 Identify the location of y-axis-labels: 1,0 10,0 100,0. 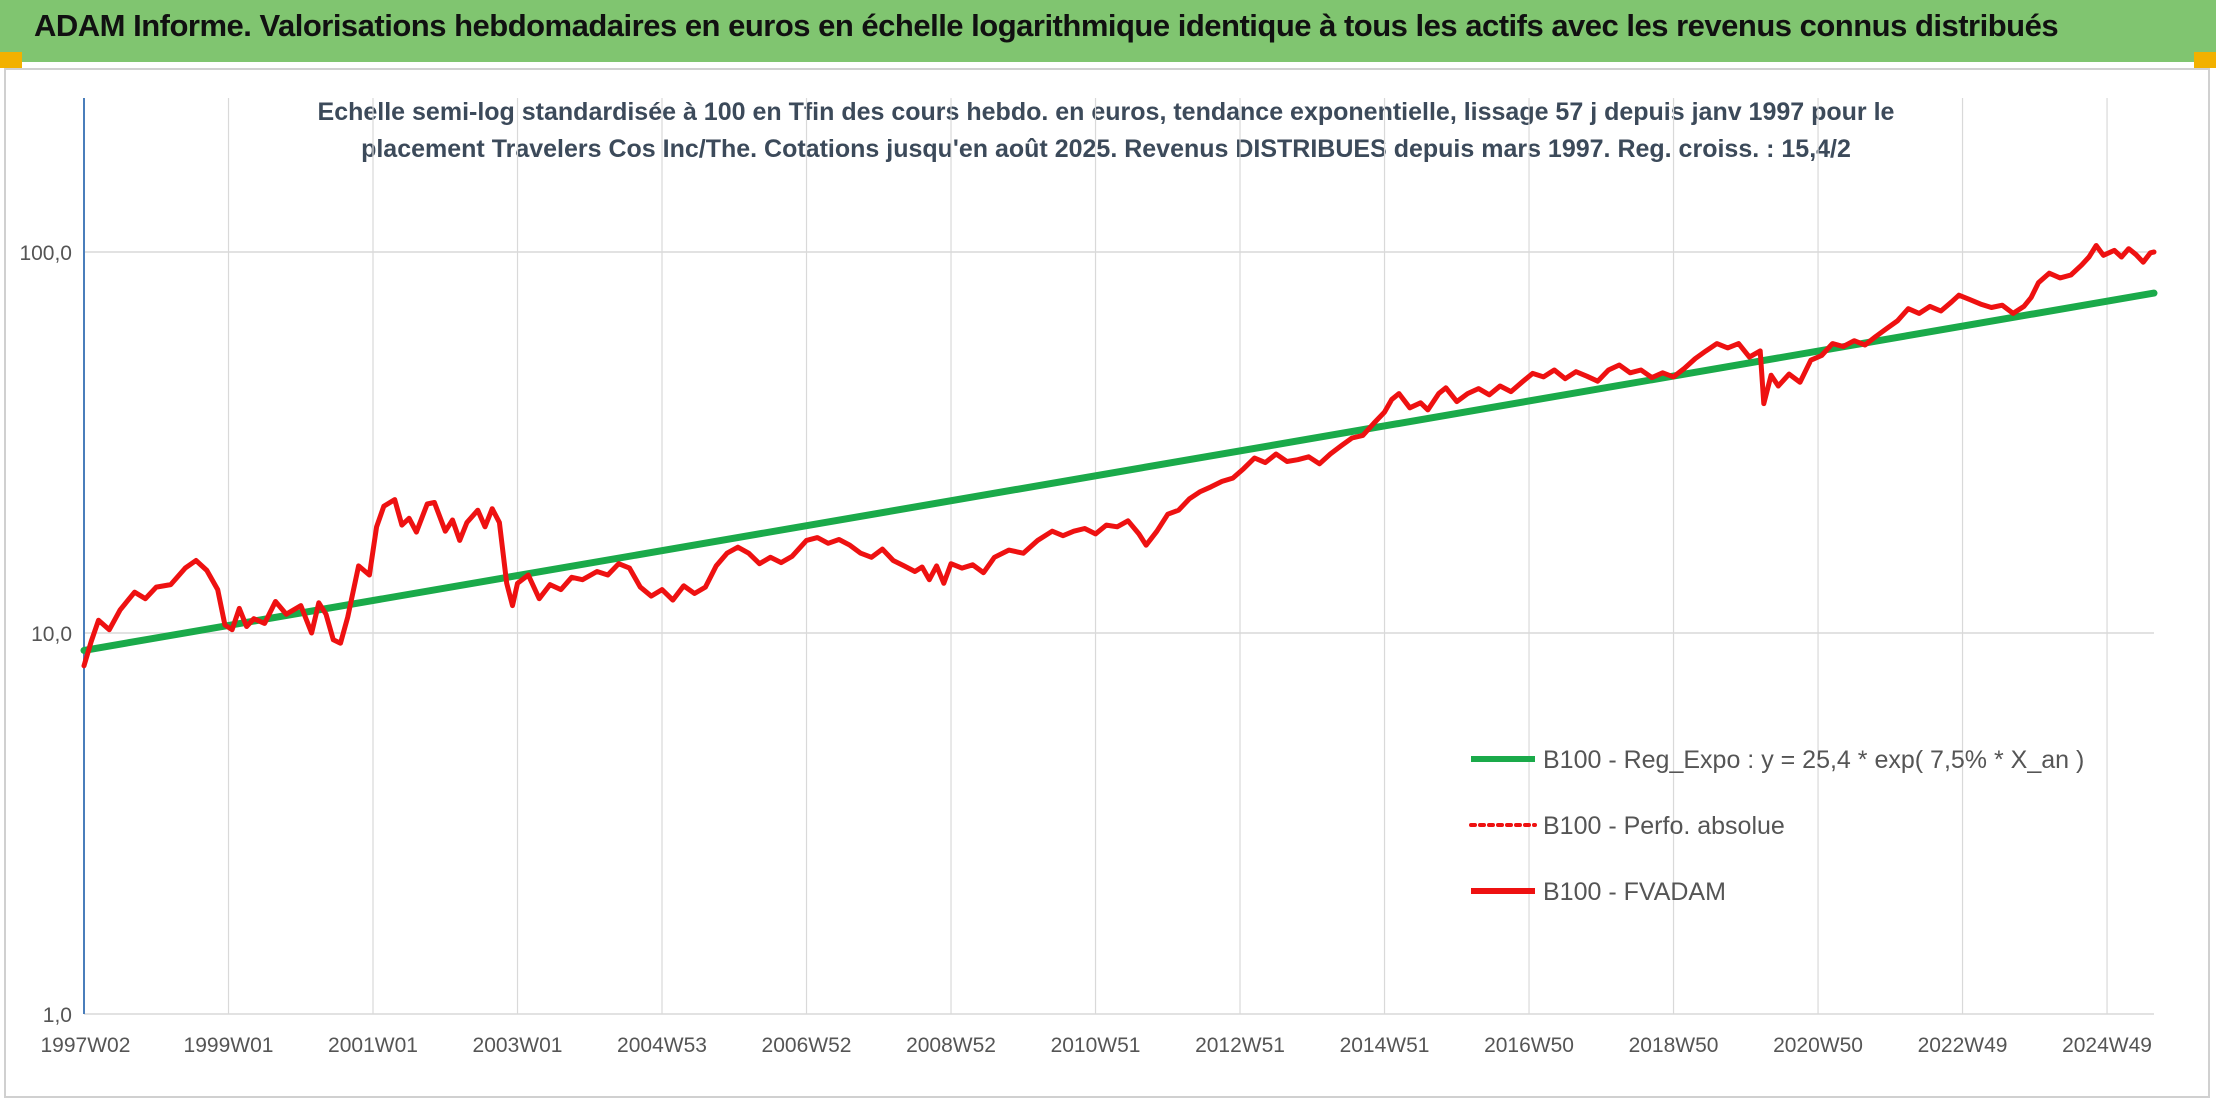
(45, 634).